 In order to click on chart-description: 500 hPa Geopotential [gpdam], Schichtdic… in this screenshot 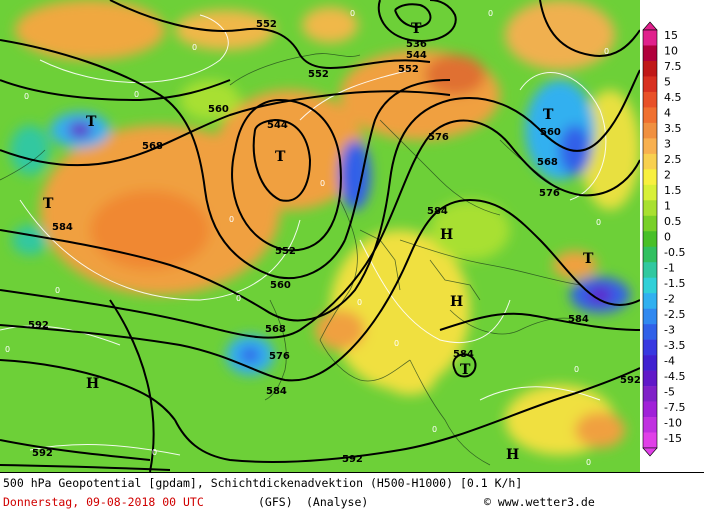, I will do `click(263, 483)`.